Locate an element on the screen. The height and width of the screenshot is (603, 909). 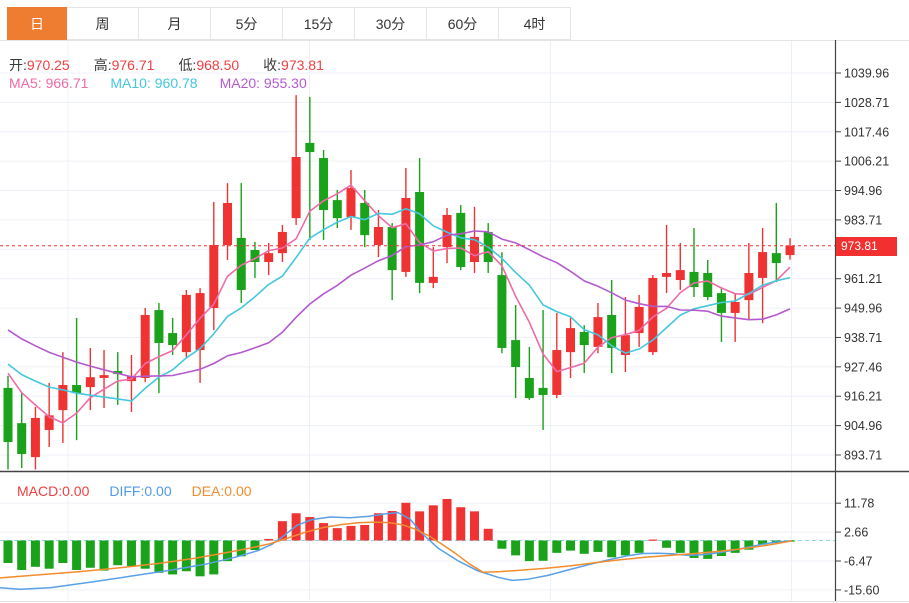
tab-4hour: 4时 is located at coordinates (535, 23).